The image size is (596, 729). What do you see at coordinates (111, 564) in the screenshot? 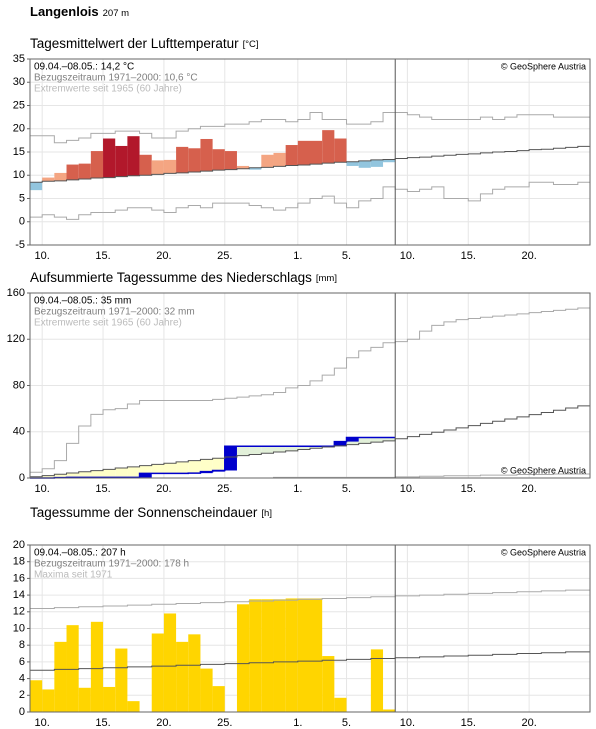
I see `legend-entry: Bezugszeitraum 1971–2000: 178 h` at bounding box center [111, 564].